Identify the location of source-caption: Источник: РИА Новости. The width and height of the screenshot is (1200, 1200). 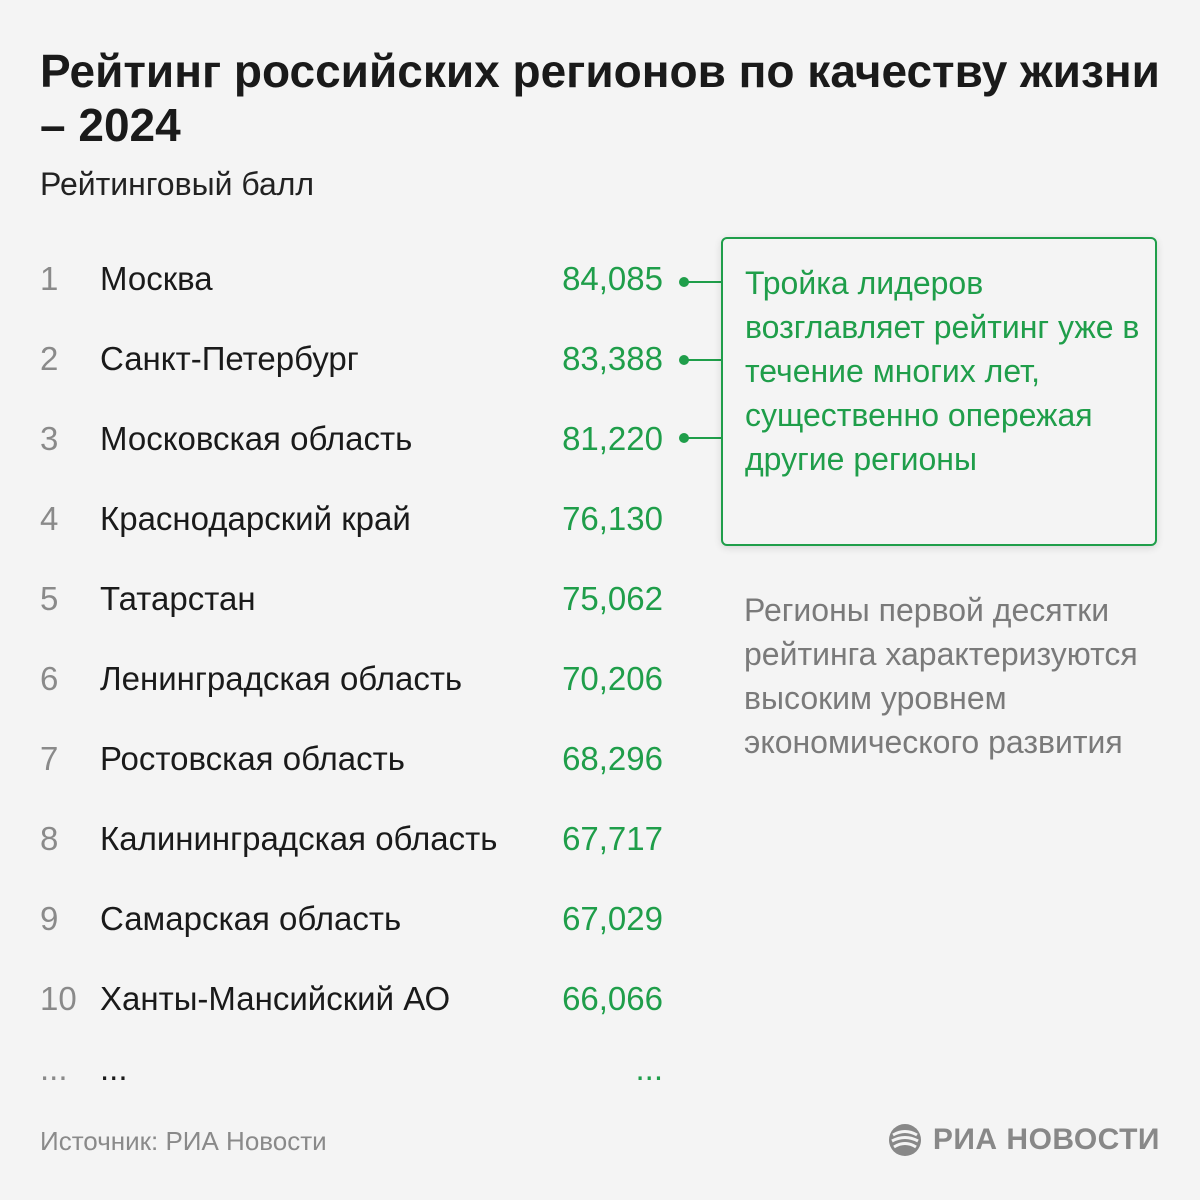
(183, 1141).